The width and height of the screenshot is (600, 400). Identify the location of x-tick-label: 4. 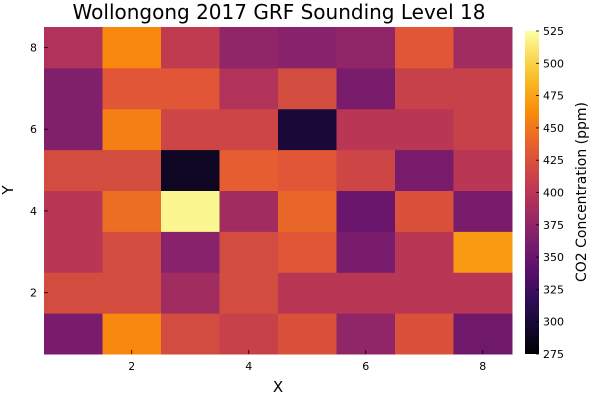
(248, 366).